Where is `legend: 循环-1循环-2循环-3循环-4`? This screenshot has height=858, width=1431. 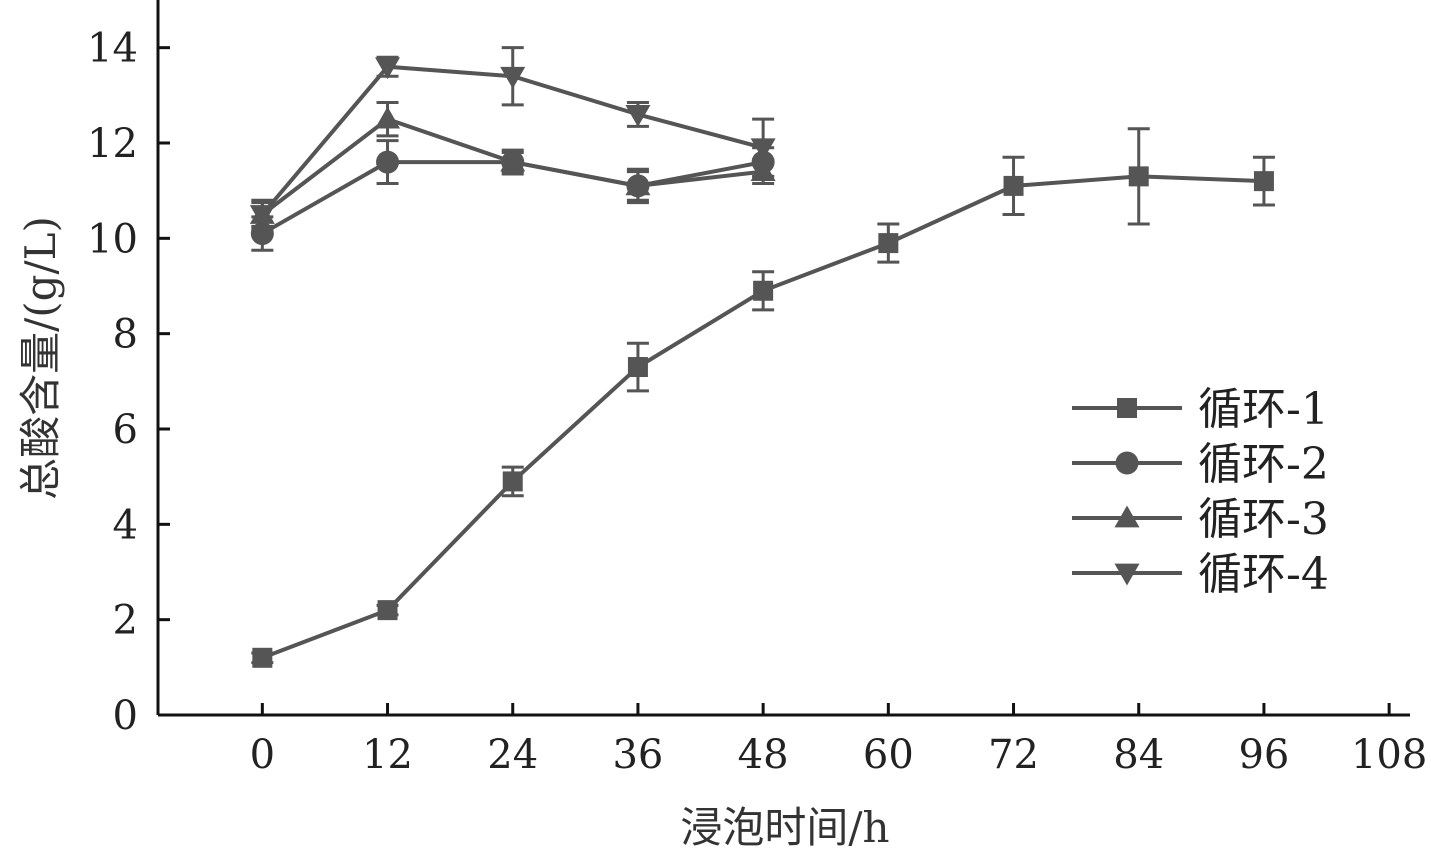 legend: 循环-1循环-2循环-3循环-4 is located at coordinates (1200, 492).